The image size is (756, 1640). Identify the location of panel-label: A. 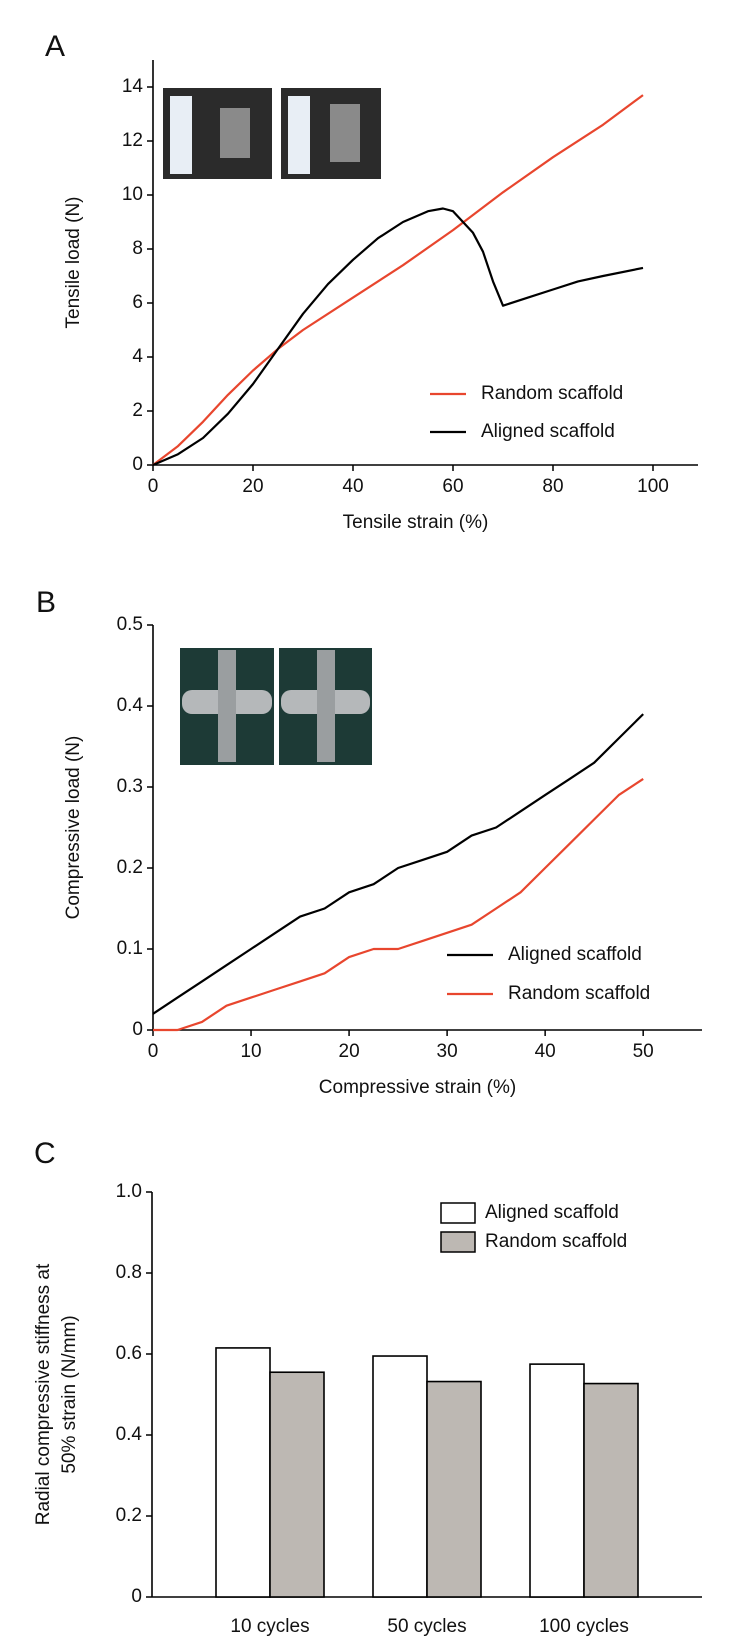
(55, 46).